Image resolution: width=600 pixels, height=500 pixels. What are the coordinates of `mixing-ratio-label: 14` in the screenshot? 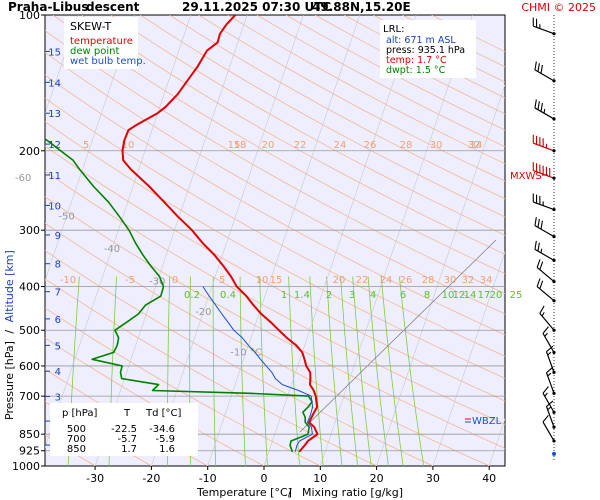 It's located at (470, 295).